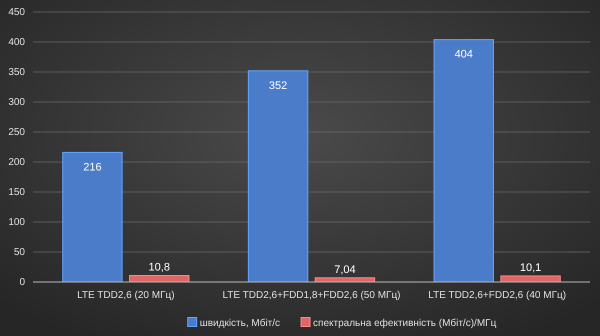  Describe the element at coordinates (159, 268) in the screenshot. I see `data-label: 10,8` at that location.